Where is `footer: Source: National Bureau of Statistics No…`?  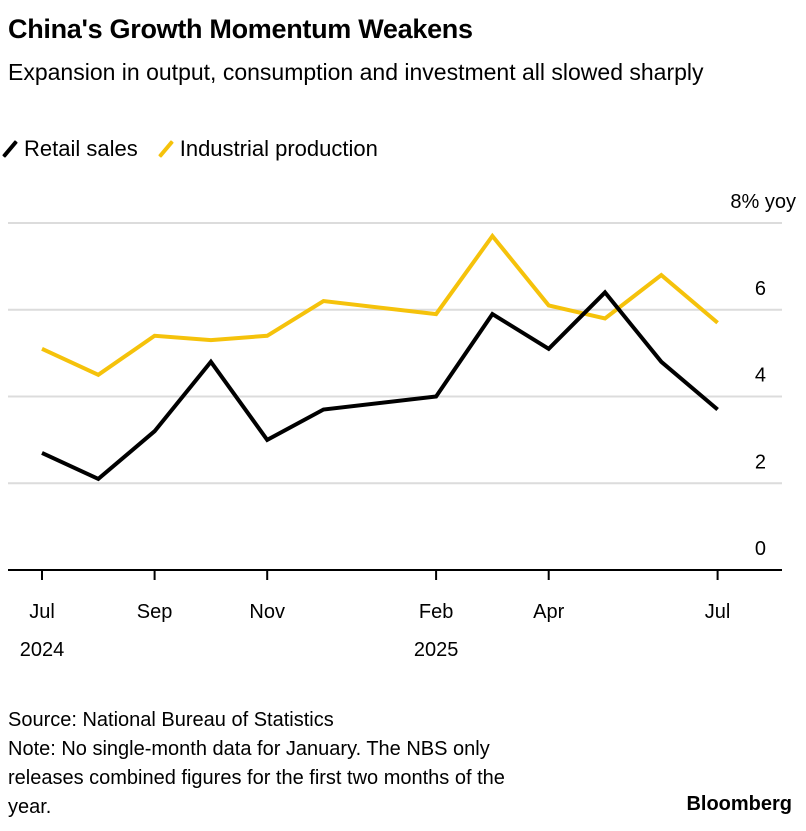
footer: Source: National Bureau of Statistics No… is located at coordinates (278, 764).